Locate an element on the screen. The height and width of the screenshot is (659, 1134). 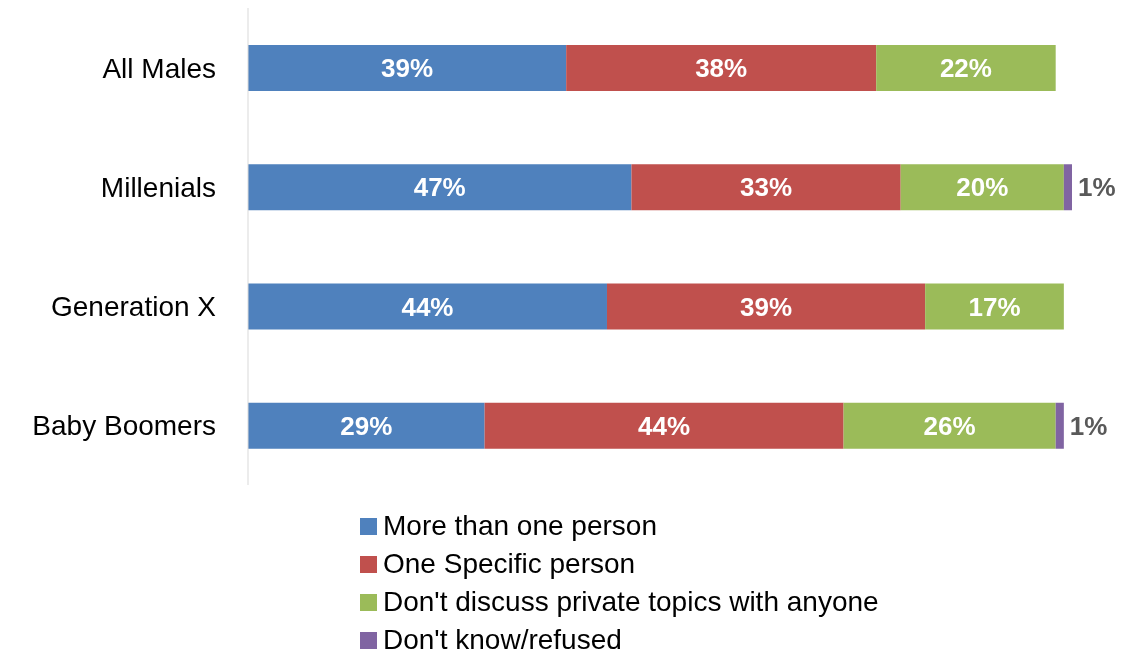
data-label: 17% is located at coordinates (994, 306).